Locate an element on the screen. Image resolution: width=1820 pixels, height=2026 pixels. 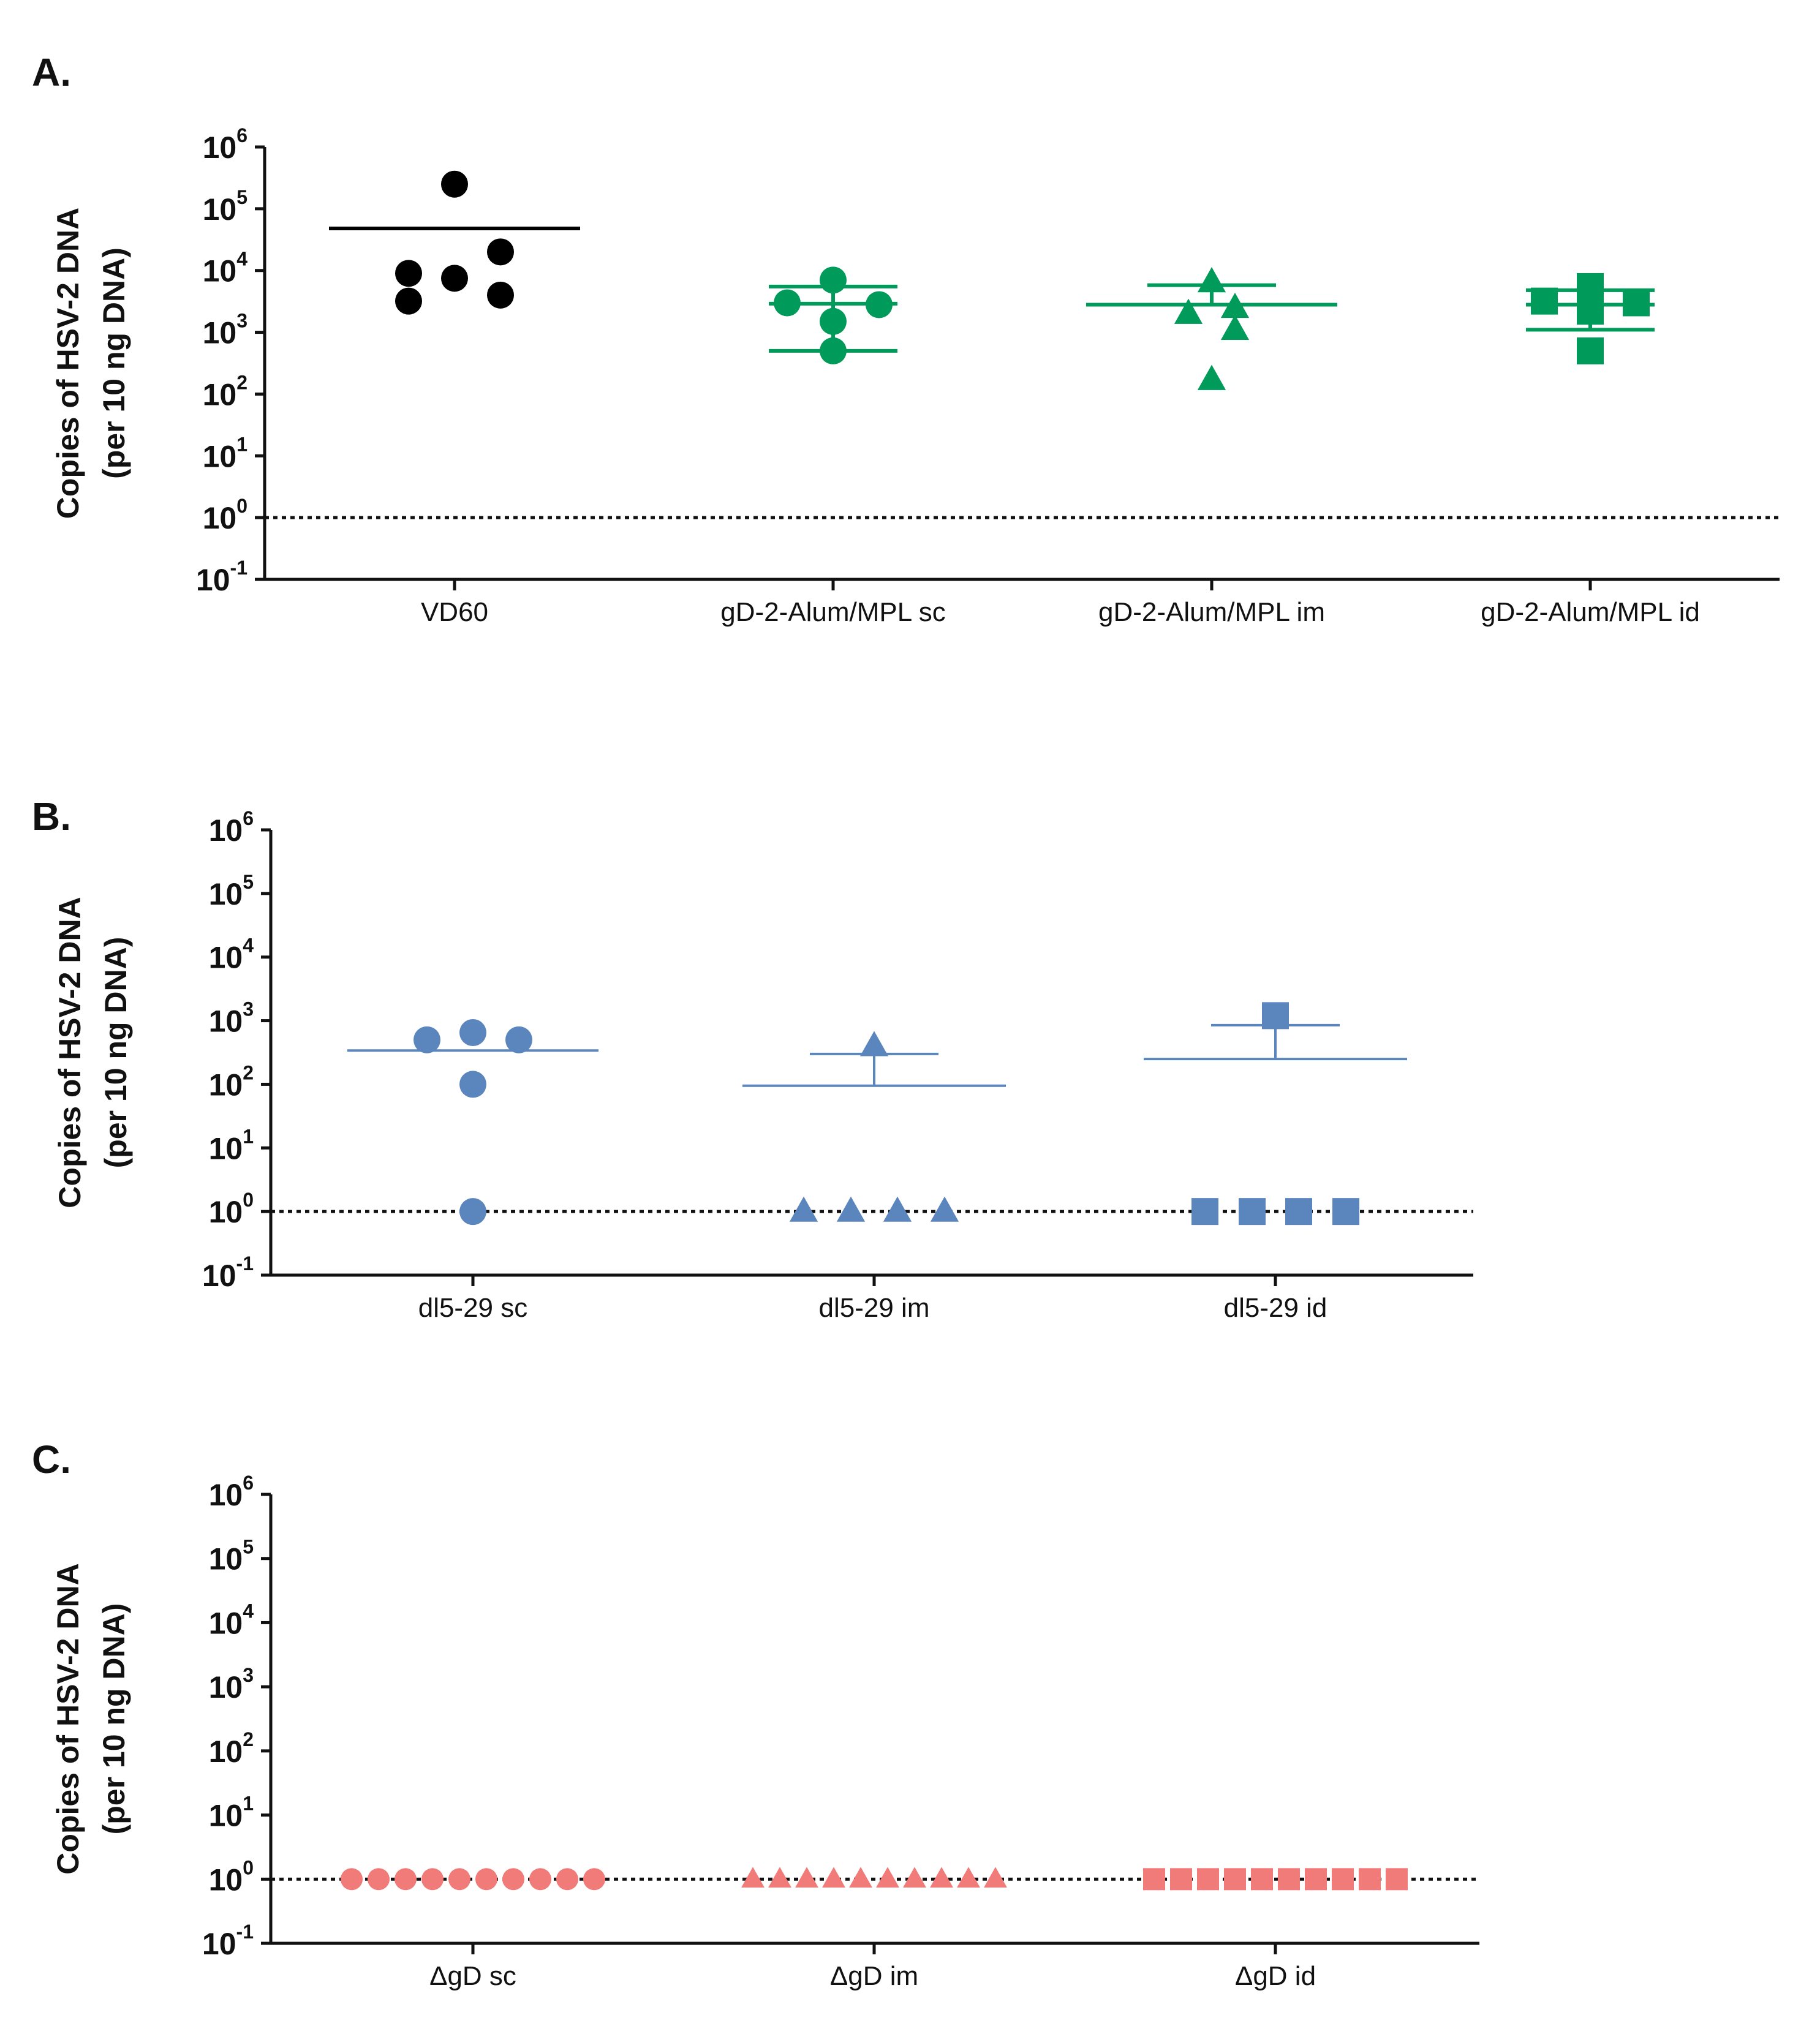
x-tick-label: VD60 is located at coordinates (454, 612).